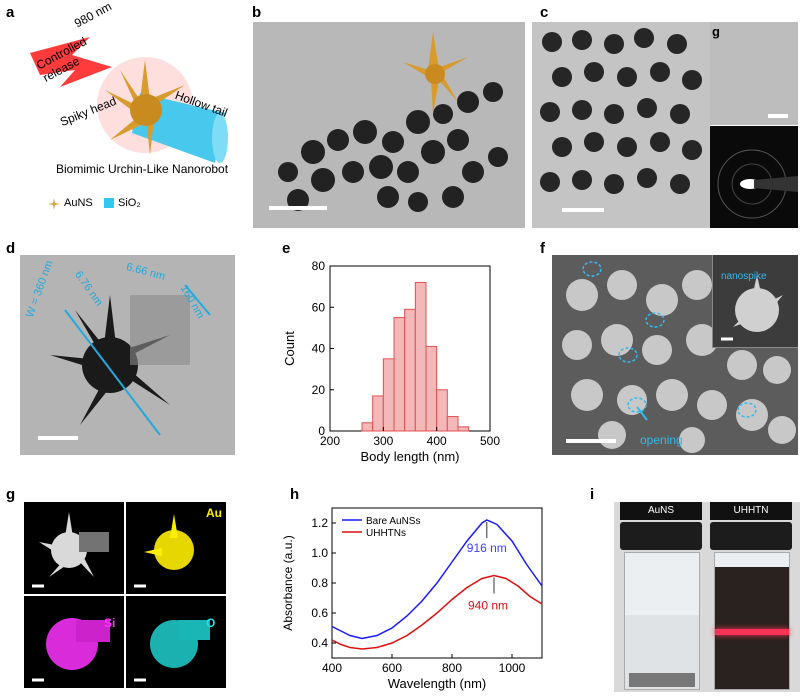 Image resolution: width=800 pixels, height=696 pixels. What do you see at coordinates (435, 73) in the screenshot?
I see `nanostar-illustration-icon` at bounding box center [435, 73].